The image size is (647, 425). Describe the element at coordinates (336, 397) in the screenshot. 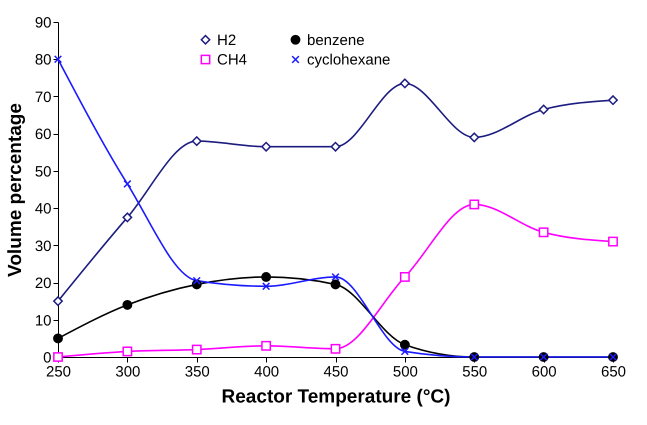

I see `x-axis-title: Reactor Temperature (°C)` at that location.